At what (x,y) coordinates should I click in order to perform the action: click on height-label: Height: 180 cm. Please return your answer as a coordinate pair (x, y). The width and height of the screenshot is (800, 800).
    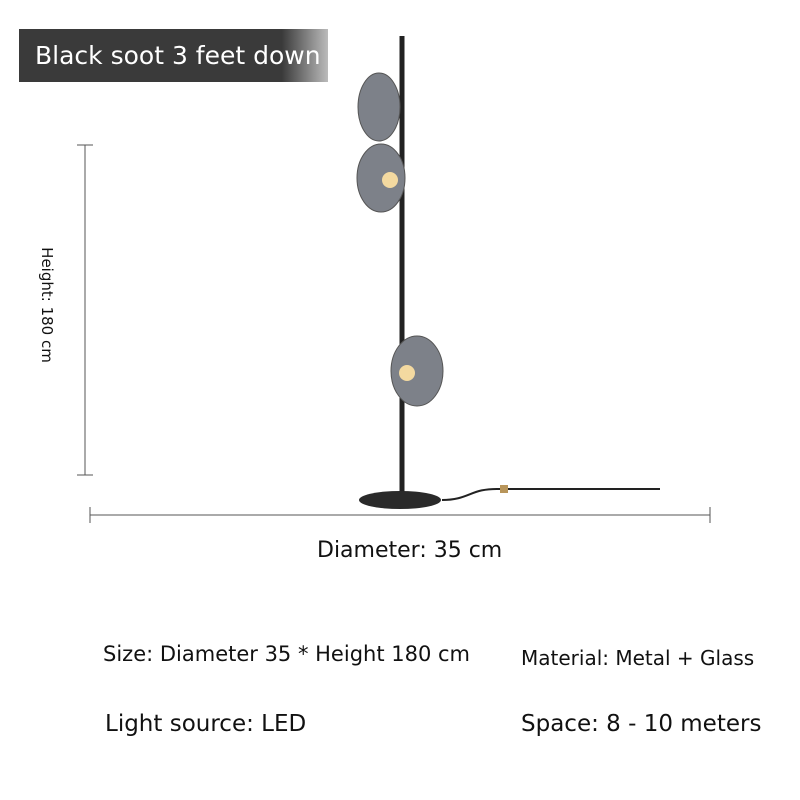
    Looking at the image, I should click on (47, 305).